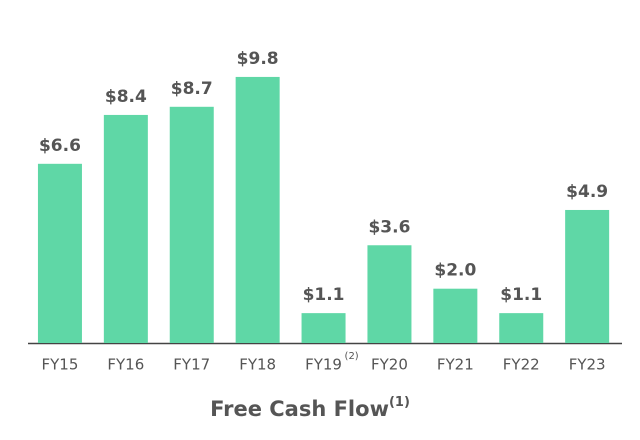 The height and width of the screenshot is (440, 640). What do you see at coordinates (389, 227) in the screenshot?
I see `value-label: $3.6` at bounding box center [389, 227].